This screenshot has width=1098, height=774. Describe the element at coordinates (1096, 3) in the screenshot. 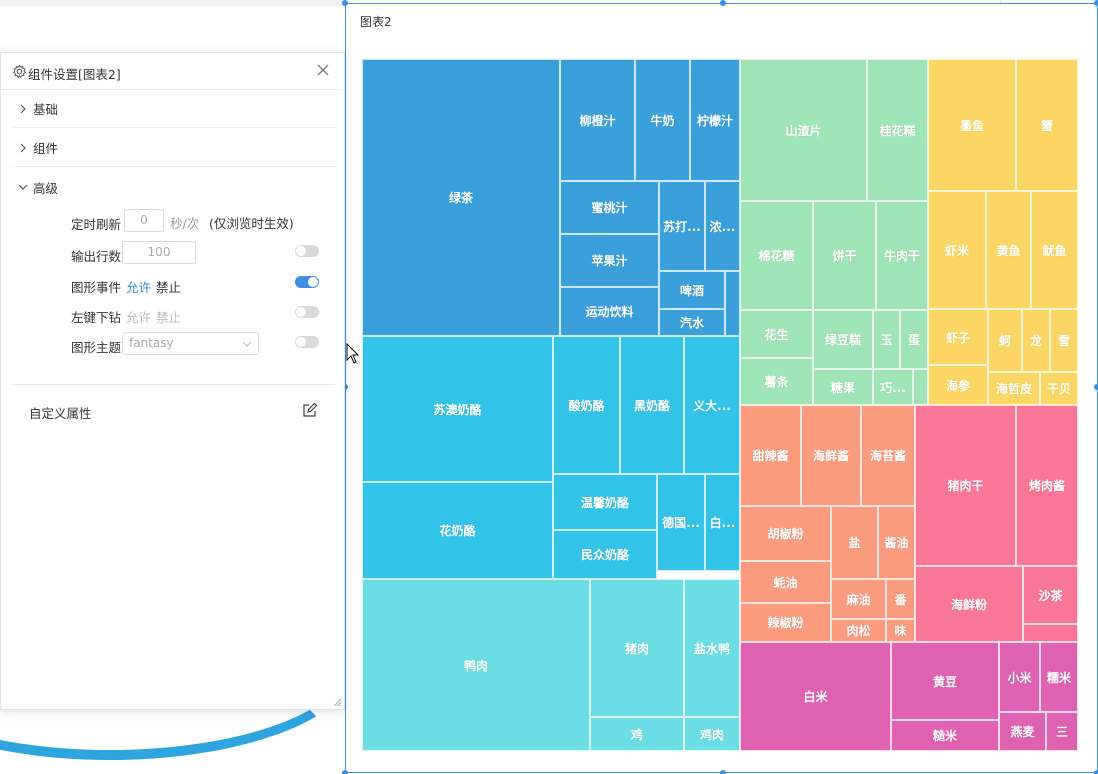

I see `resize-handle-top-right` at that location.